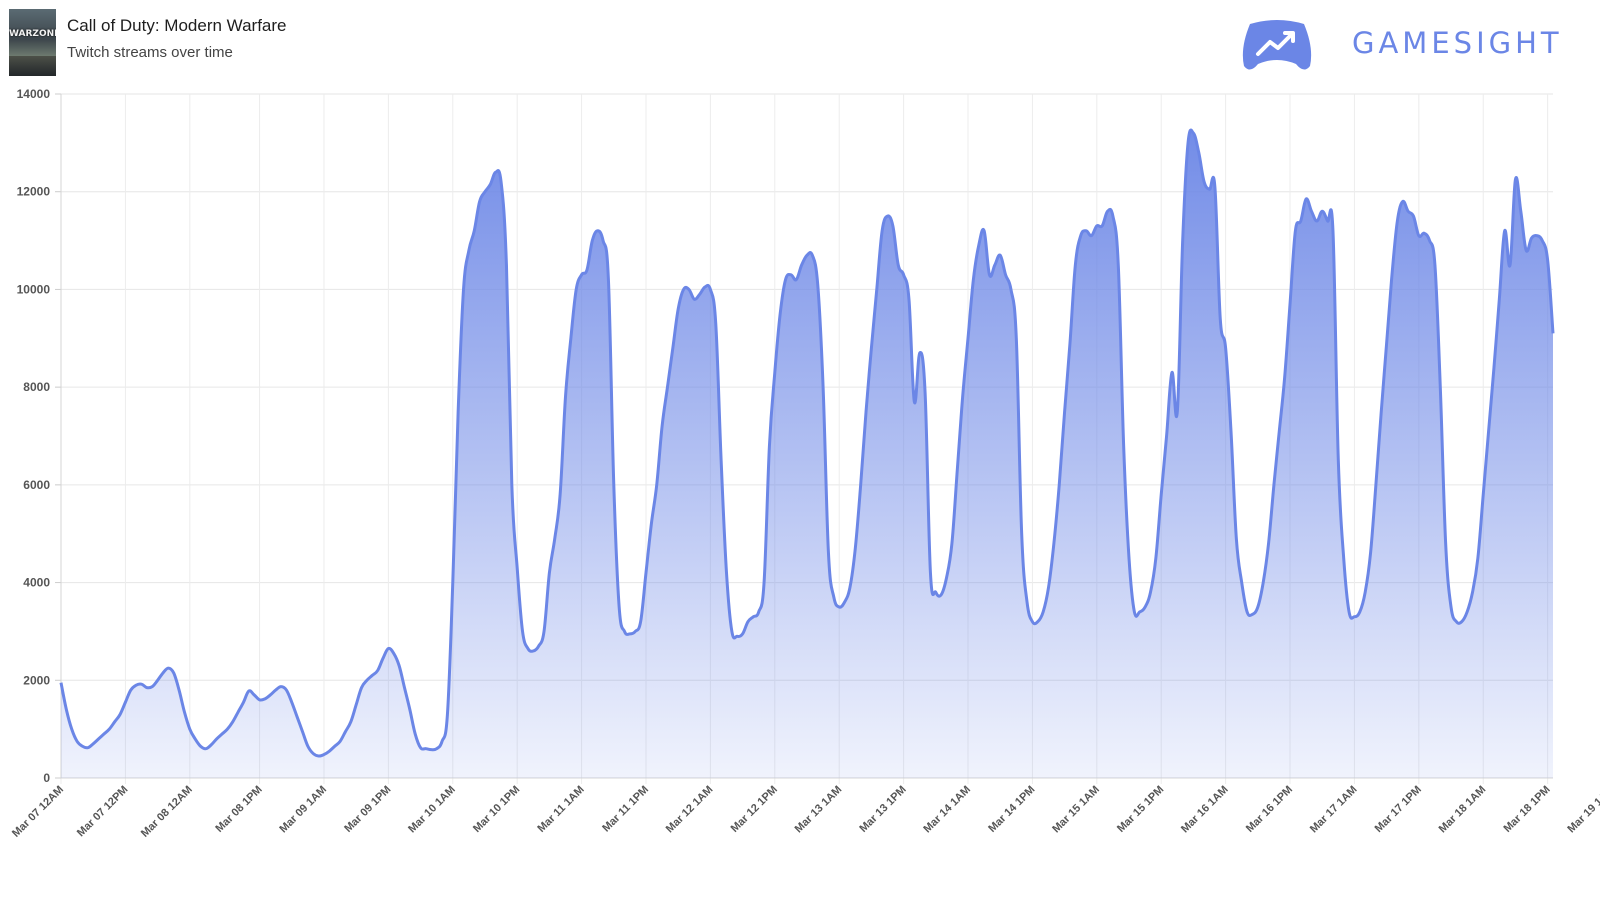 This screenshot has width=1600, height=899. I want to click on x-tick-label: Mar 12 1AM, so click(690, 810).